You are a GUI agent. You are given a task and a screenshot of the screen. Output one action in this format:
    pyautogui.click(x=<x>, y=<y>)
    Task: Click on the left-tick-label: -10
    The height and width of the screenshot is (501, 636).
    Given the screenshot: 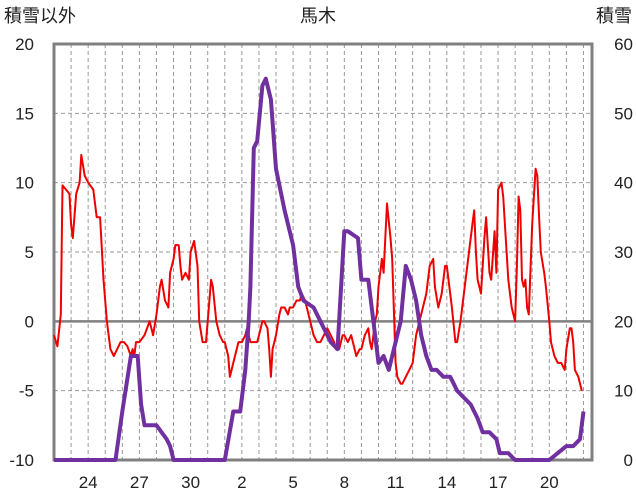 What is the action you would take?
    pyautogui.click(x=21, y=460)
    